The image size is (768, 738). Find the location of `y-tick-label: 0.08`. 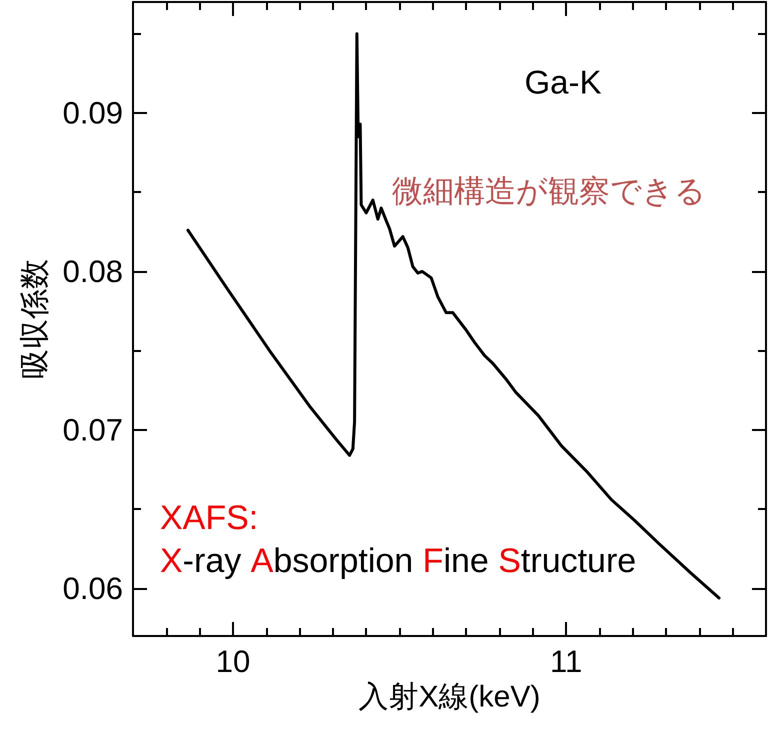

y-tick-label: 0.08 is located at coordinates (92, 271).